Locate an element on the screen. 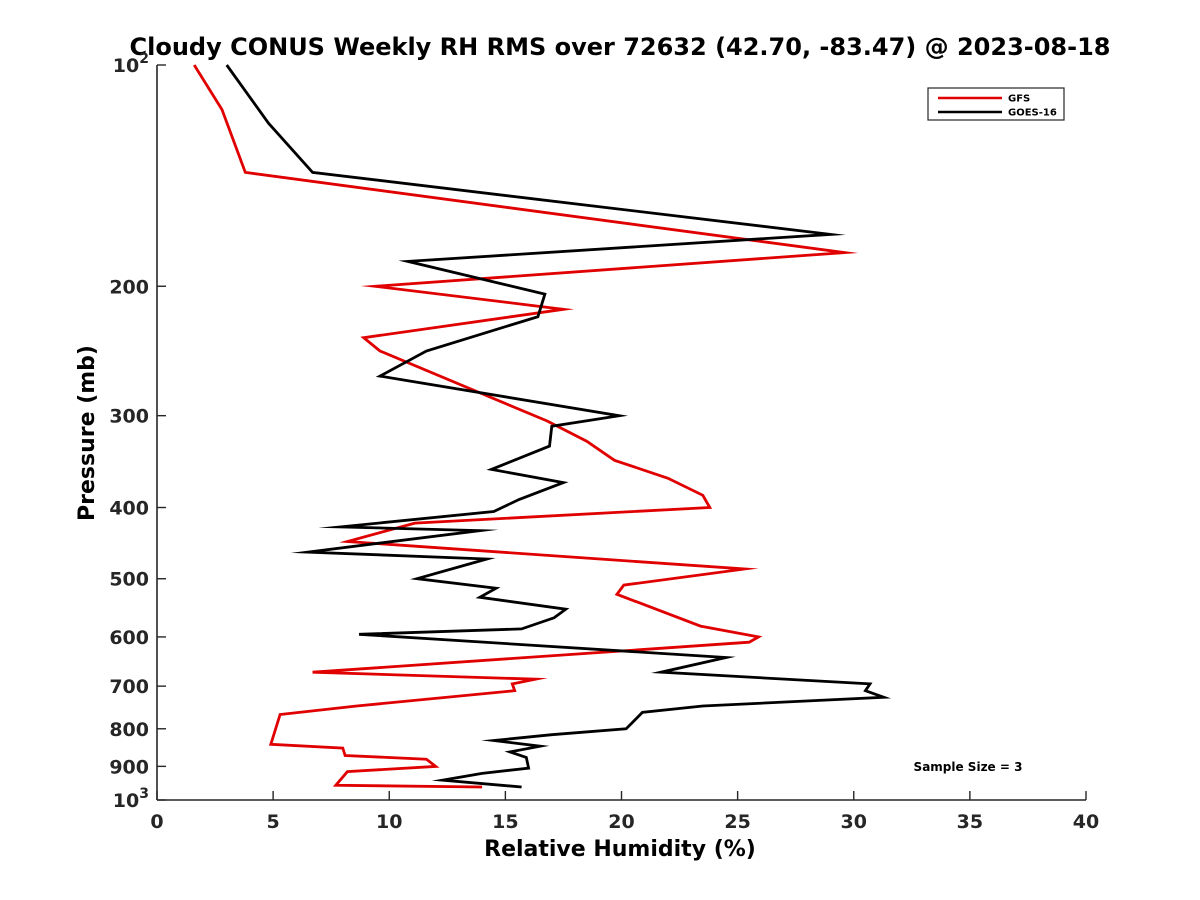 The height and width of the screenshot is (900, 1200). x-tick-label: 15 is located at coordinates (505, 822).